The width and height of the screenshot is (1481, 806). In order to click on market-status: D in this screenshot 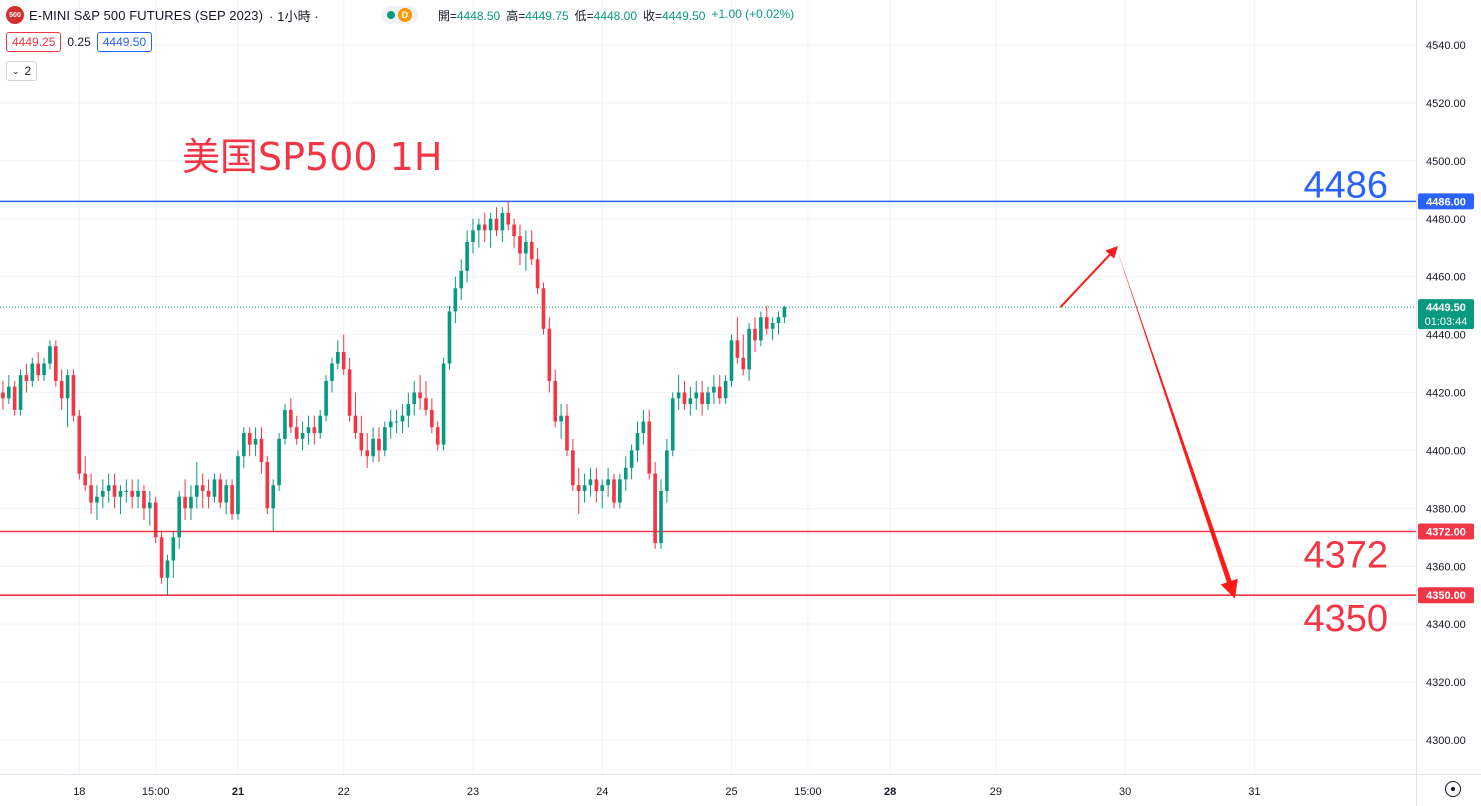, I will do `click(399, 15)`.